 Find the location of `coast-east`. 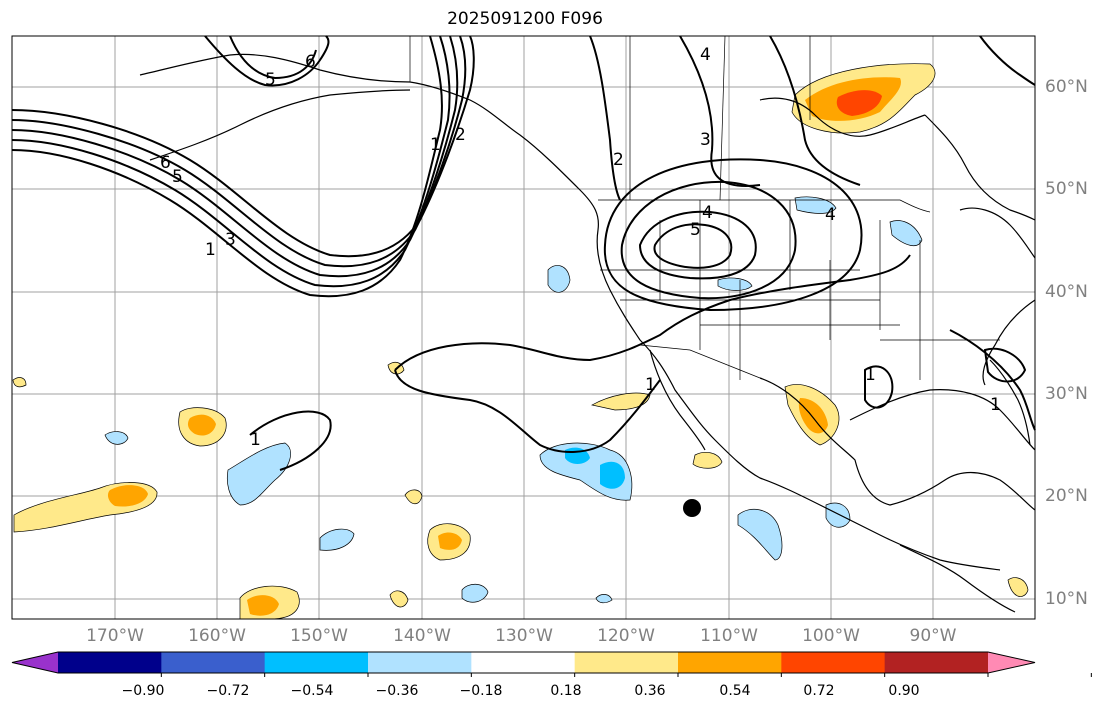

coast-east is located at coordinates (1009, 342).